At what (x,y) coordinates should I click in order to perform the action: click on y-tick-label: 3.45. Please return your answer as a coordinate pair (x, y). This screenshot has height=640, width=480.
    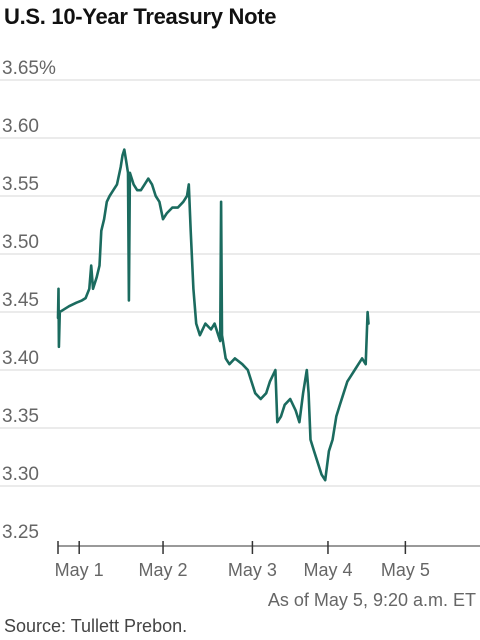
    Looking at the image, I should click on (20, 300).